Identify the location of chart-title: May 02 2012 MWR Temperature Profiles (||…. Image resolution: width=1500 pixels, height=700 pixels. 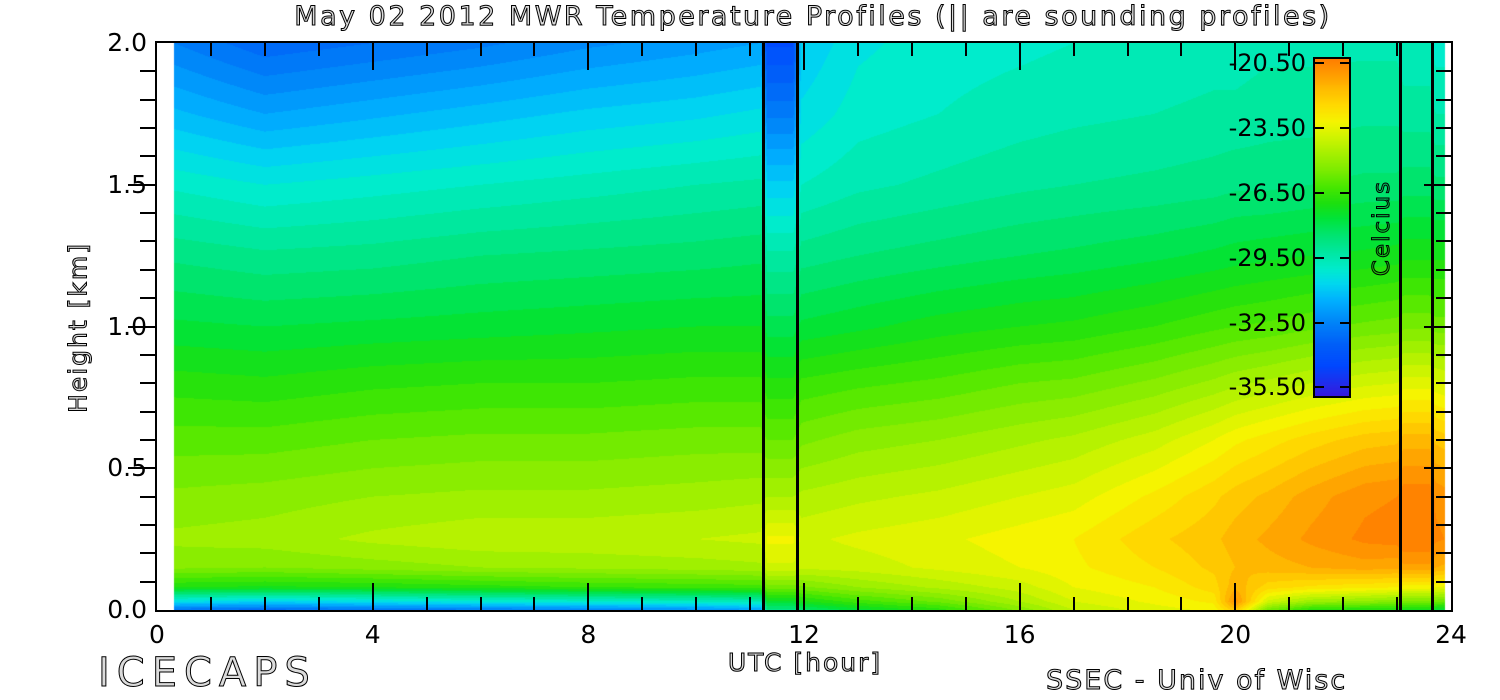
(813, 17).